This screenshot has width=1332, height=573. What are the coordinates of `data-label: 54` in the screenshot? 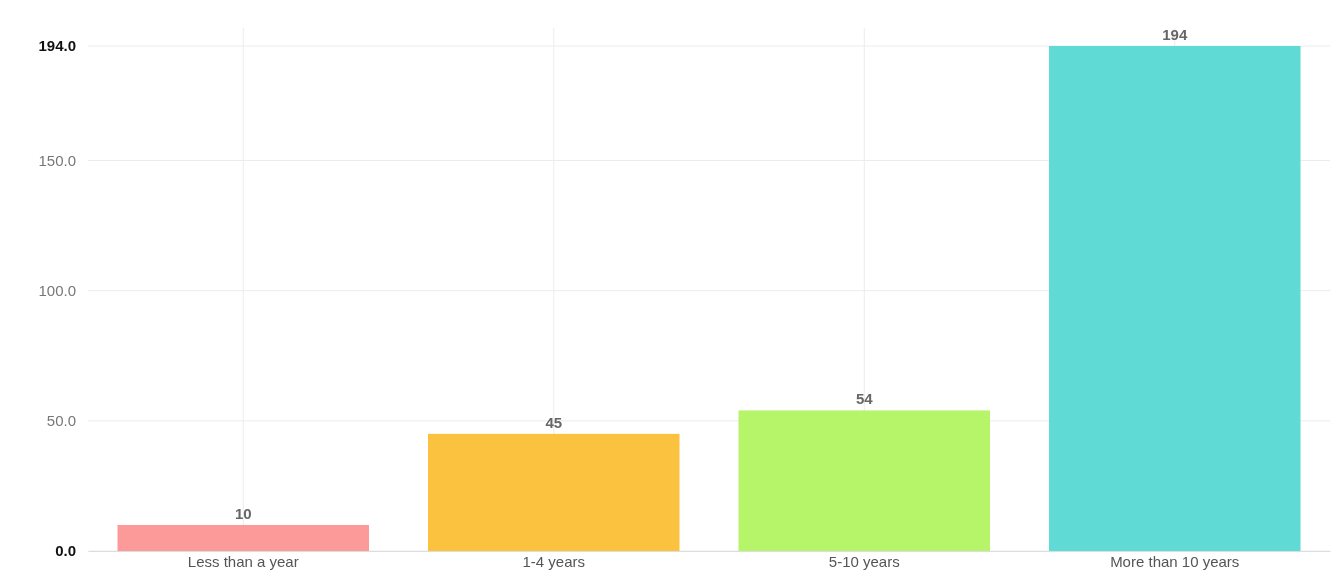 It's located at (864, 399).